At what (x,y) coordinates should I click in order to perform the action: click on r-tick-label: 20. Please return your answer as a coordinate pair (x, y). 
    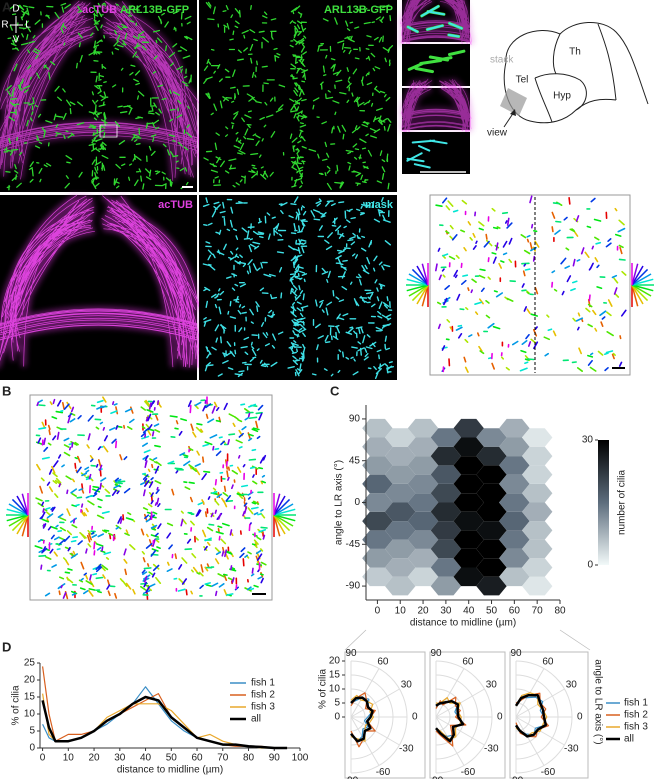
    Looking at the image, I should click on (335, 661).